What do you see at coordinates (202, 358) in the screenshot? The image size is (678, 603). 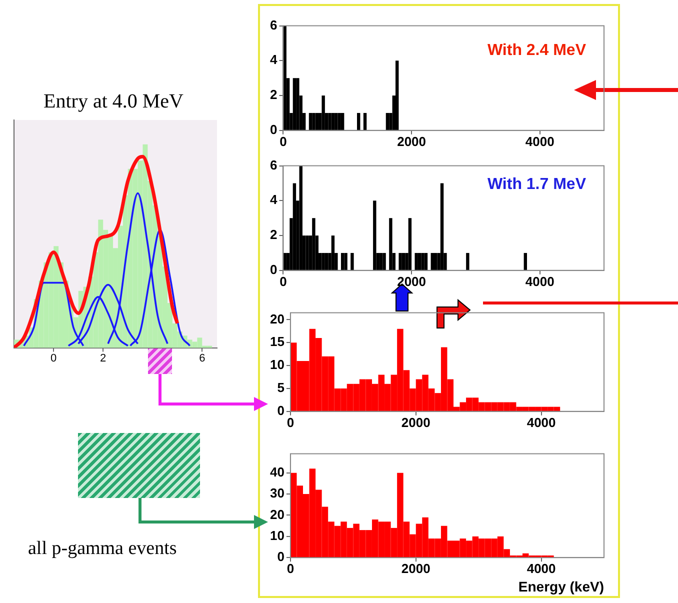 I see `x-tick-label: 6` at bounding box center [202, 358].